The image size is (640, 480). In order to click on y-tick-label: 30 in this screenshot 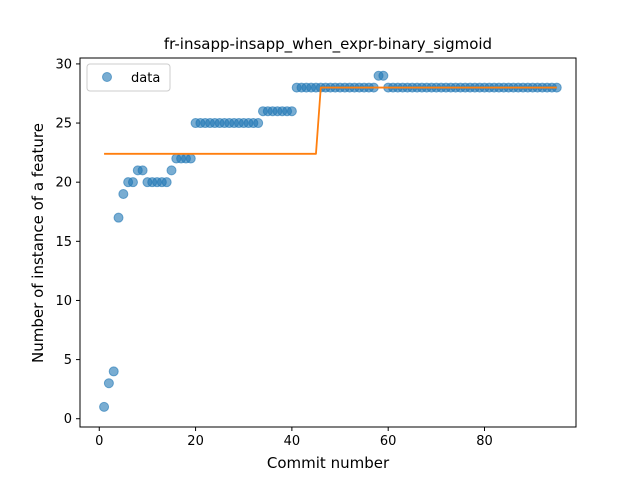, I will do `click(63, 64)`.